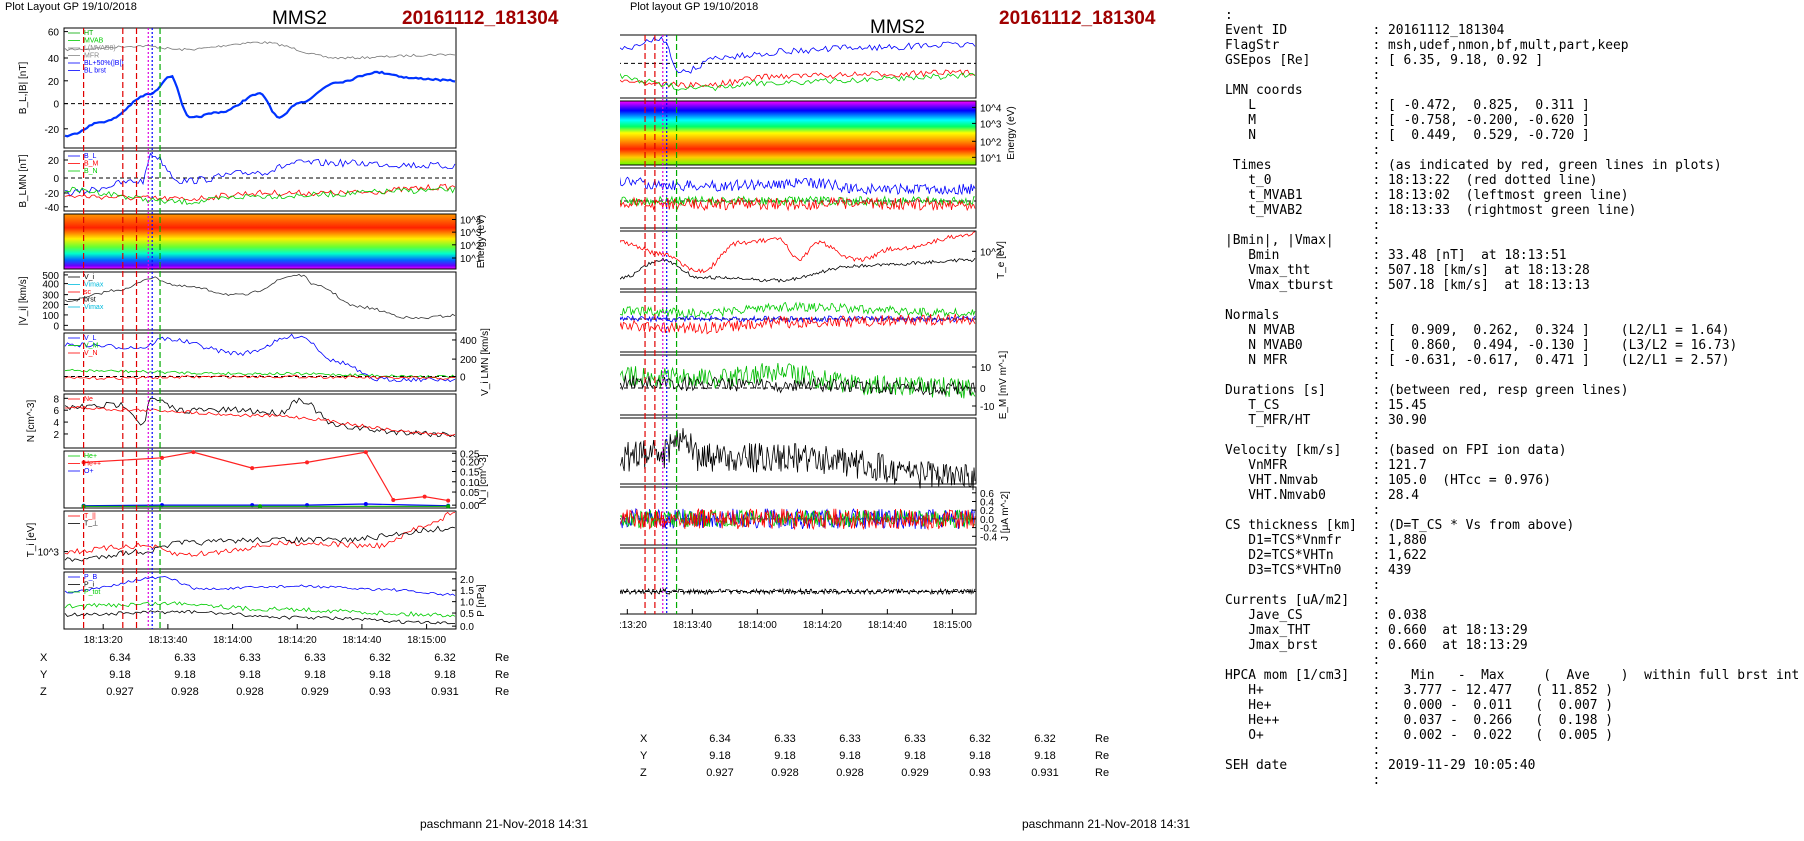 This screenshot has width=1804, height=841. What do you see at coordinates (315, 692) in the screenshot?
I see `position-value: 0.929` at bounding box center [315, 692].